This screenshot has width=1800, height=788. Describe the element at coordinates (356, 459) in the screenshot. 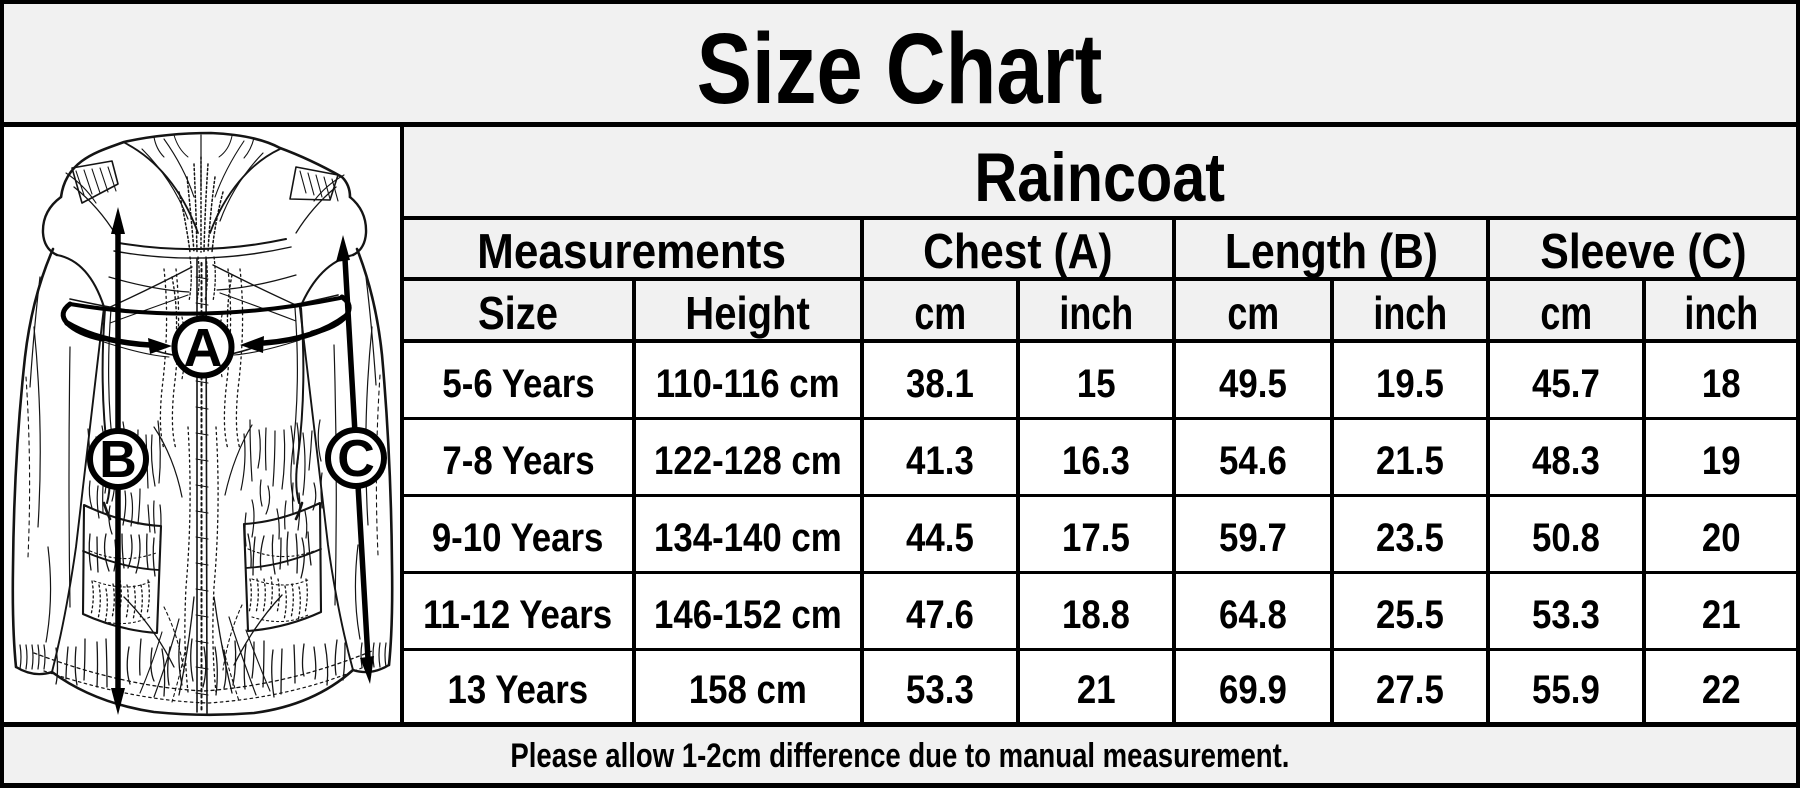

I see `svg-text: C` at that location.